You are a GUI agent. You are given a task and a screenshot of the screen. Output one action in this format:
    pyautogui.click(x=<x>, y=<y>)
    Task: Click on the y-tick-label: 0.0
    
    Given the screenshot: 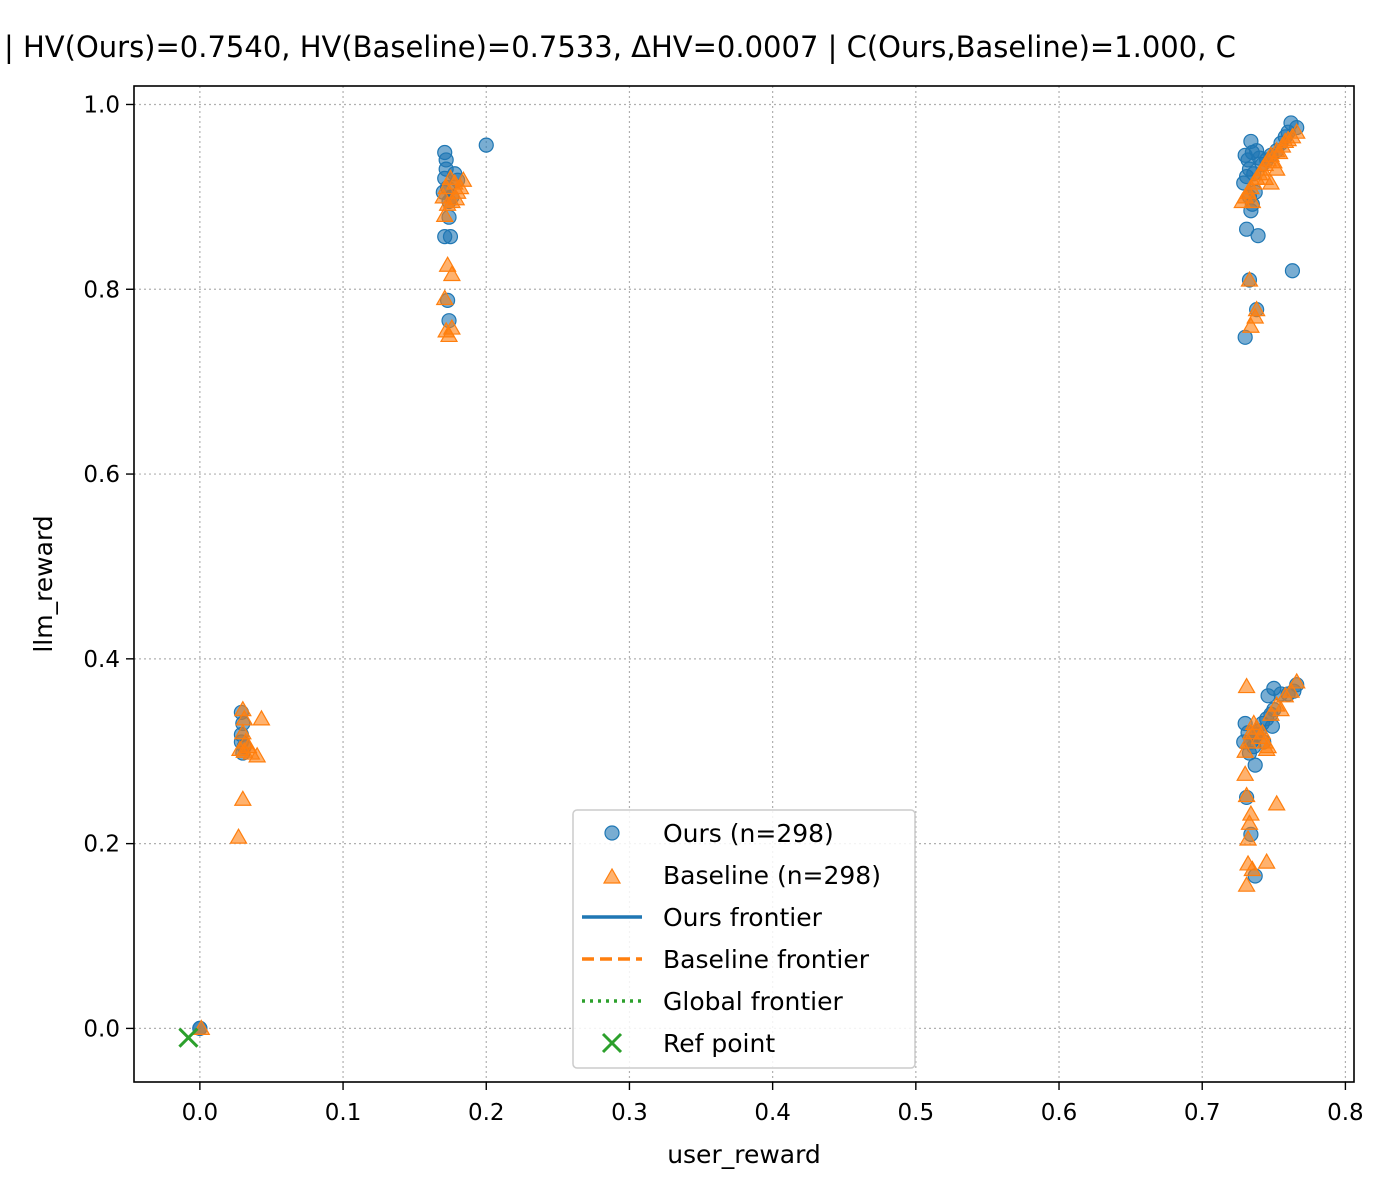 What is the action you would take?
    pyautogui.click(x=101, y=1029)
    